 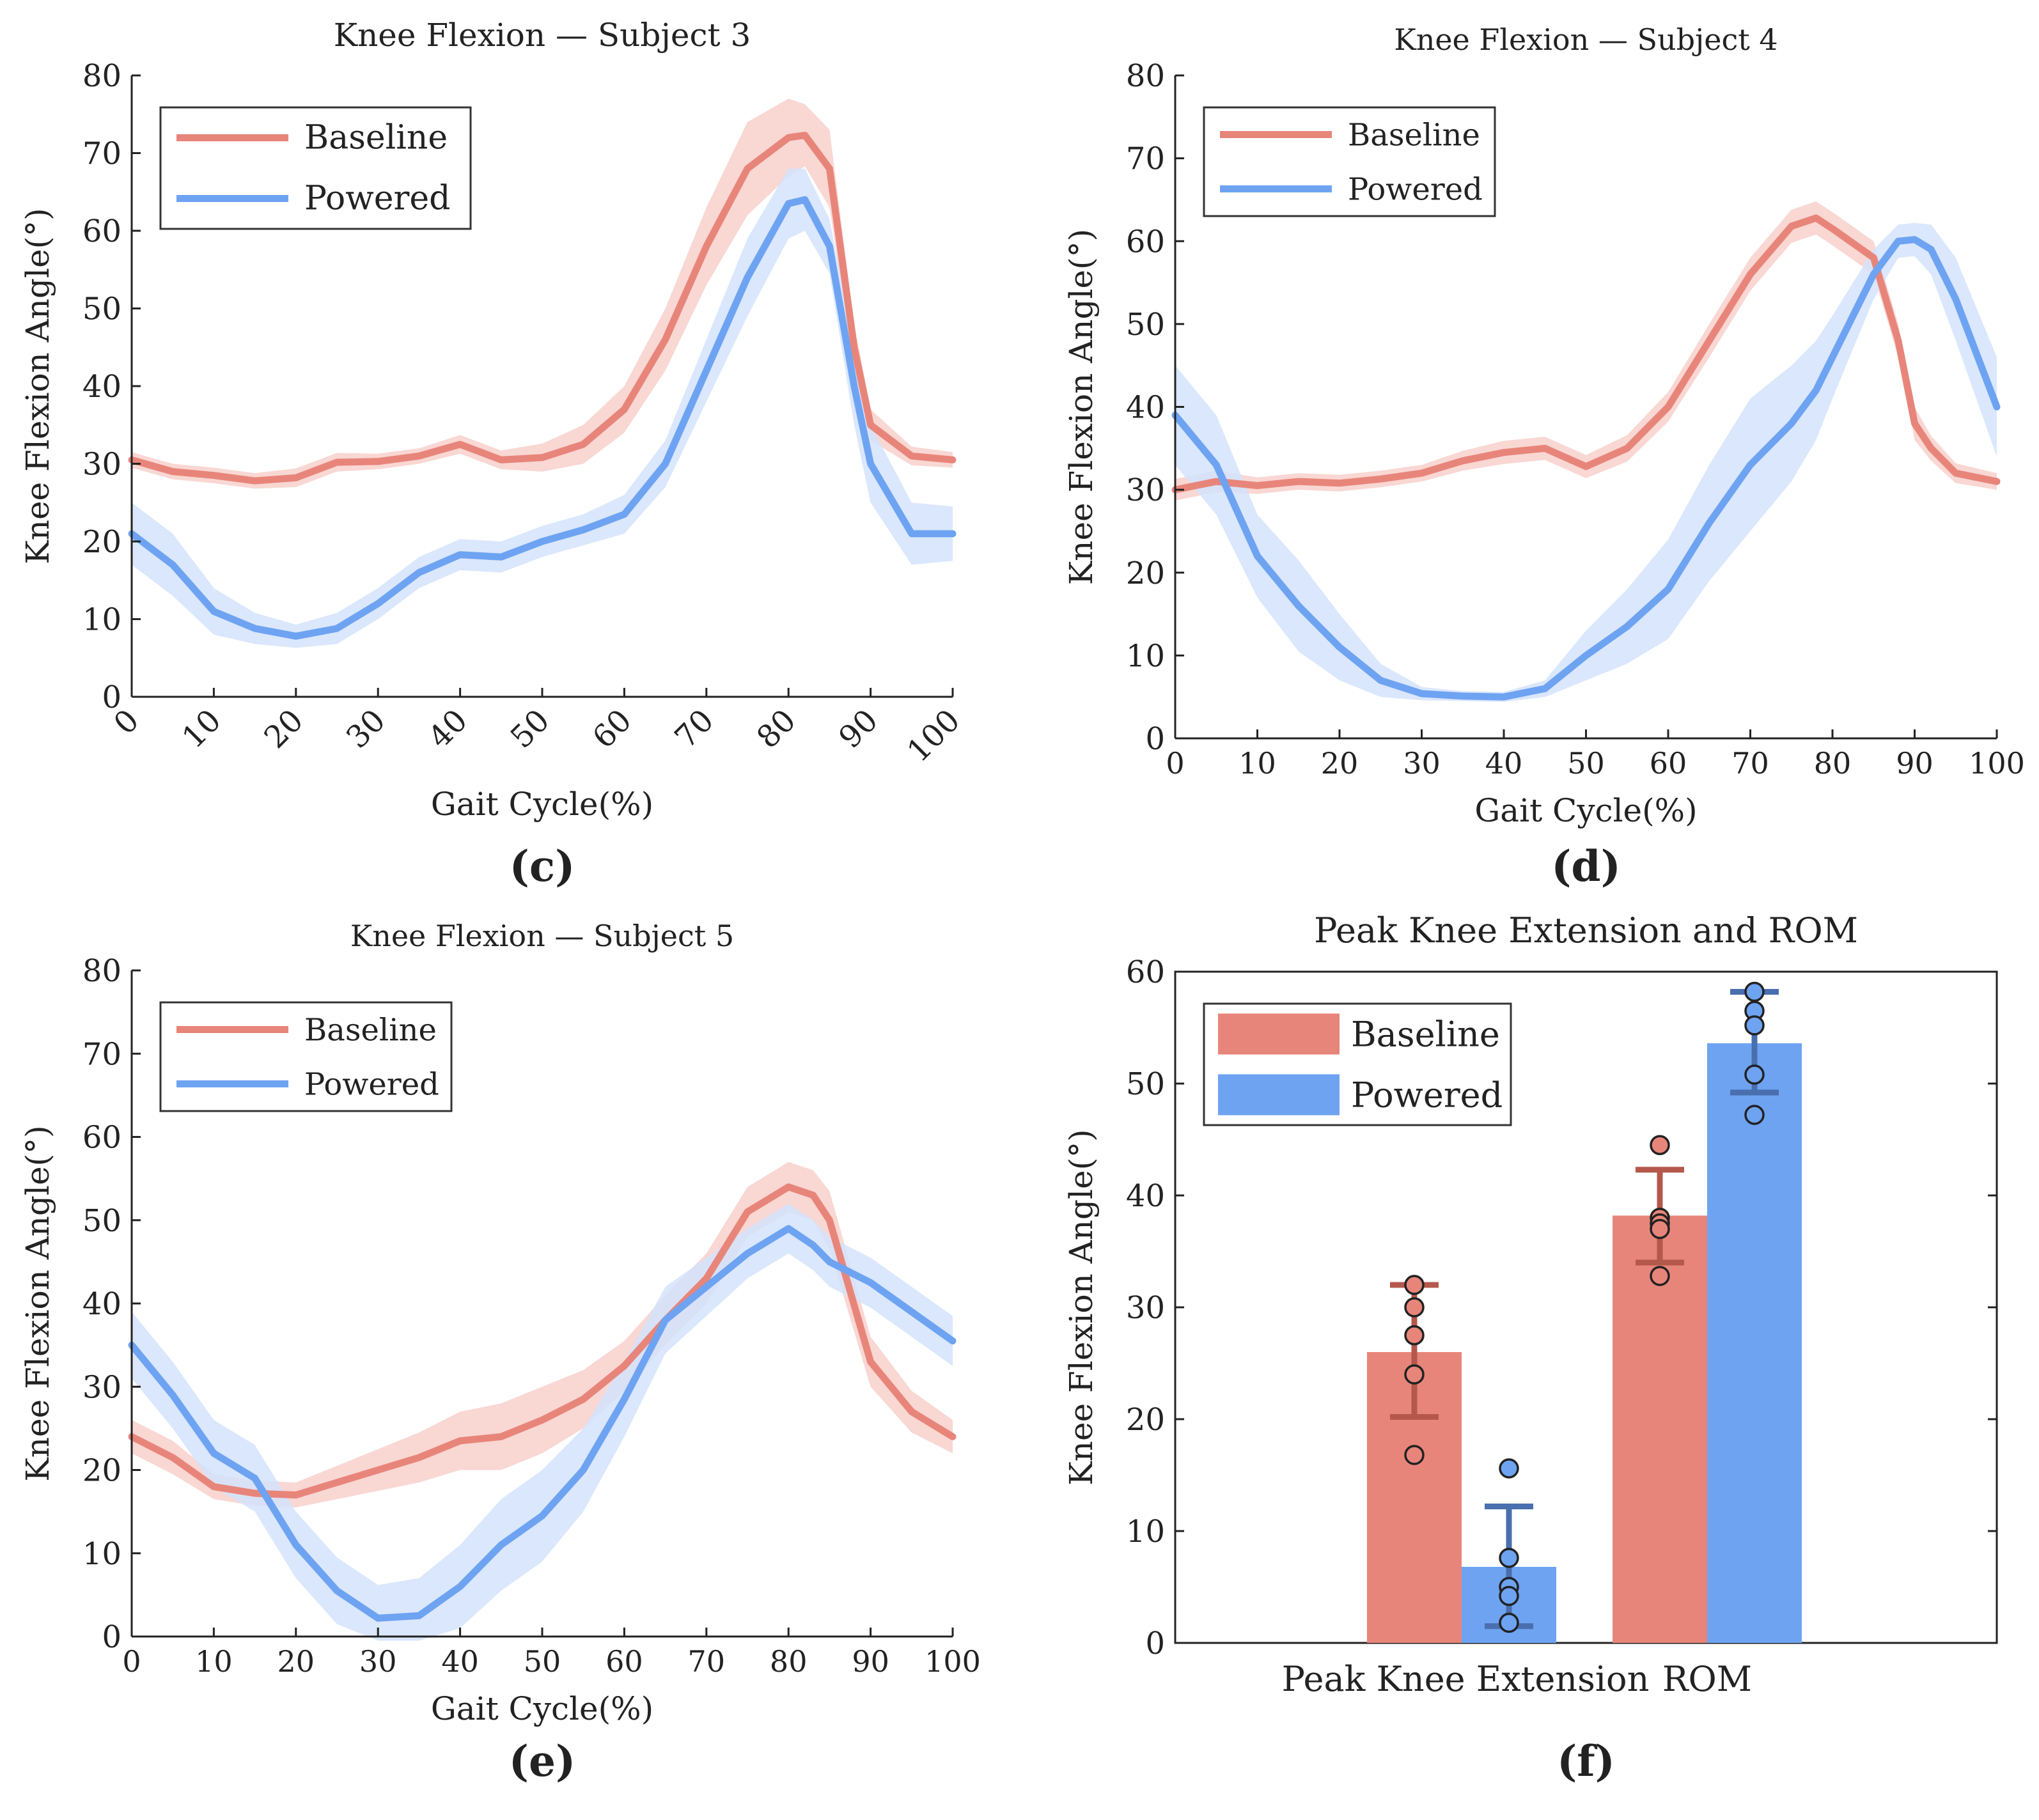 I want to click on panel-label: (c), so click(x=542, y=866).